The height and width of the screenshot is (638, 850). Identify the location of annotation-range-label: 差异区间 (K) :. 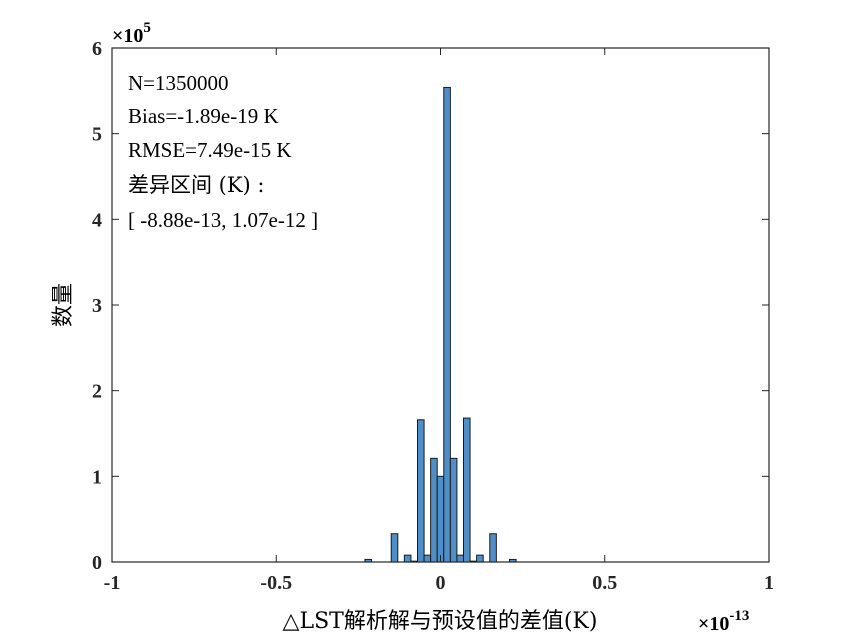
(196, 185).